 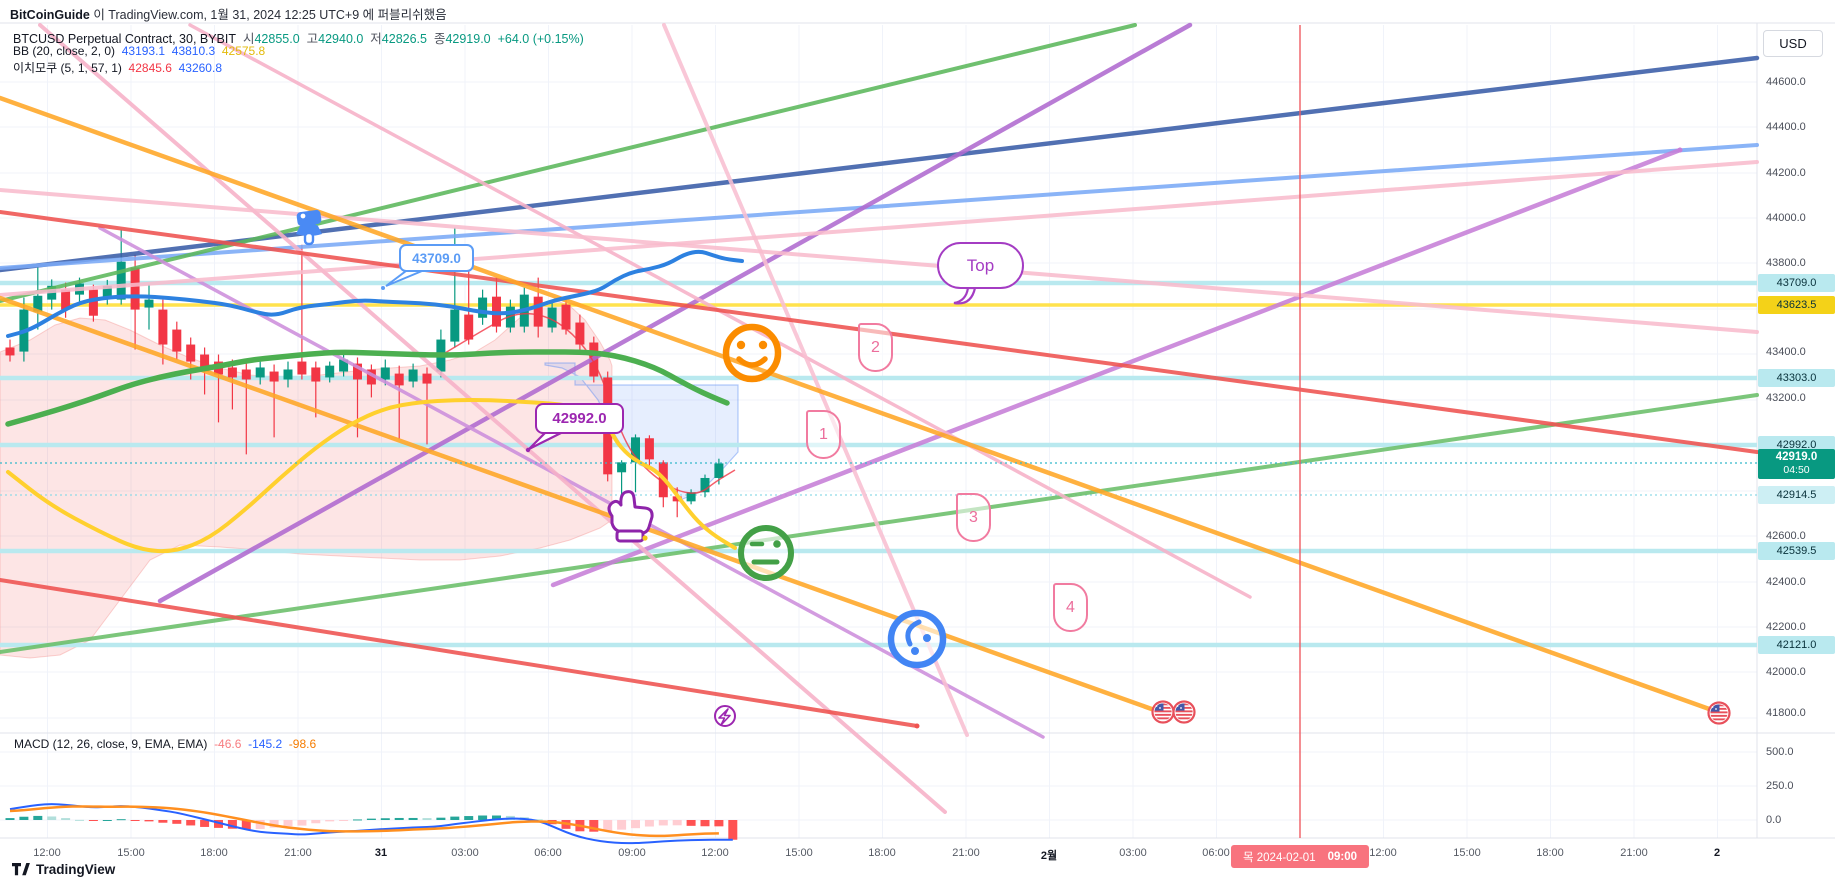 What do you see at coordinates (376, 39) in the screenshot?
I see `low-label: 저` at bounding box center [376, 39].